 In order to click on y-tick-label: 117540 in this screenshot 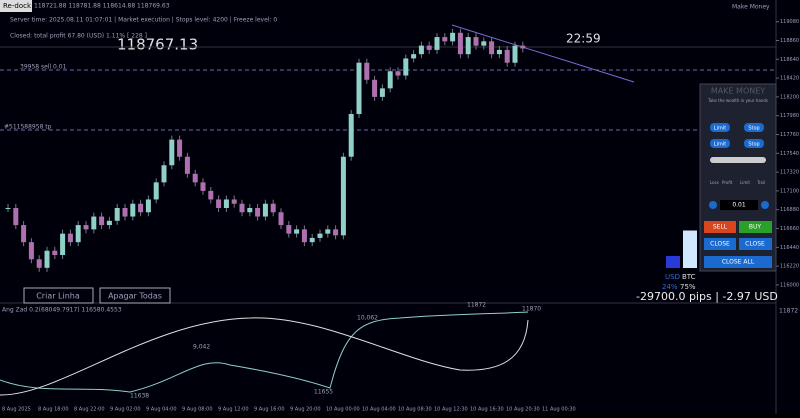, I will do `click(789, 154)`.